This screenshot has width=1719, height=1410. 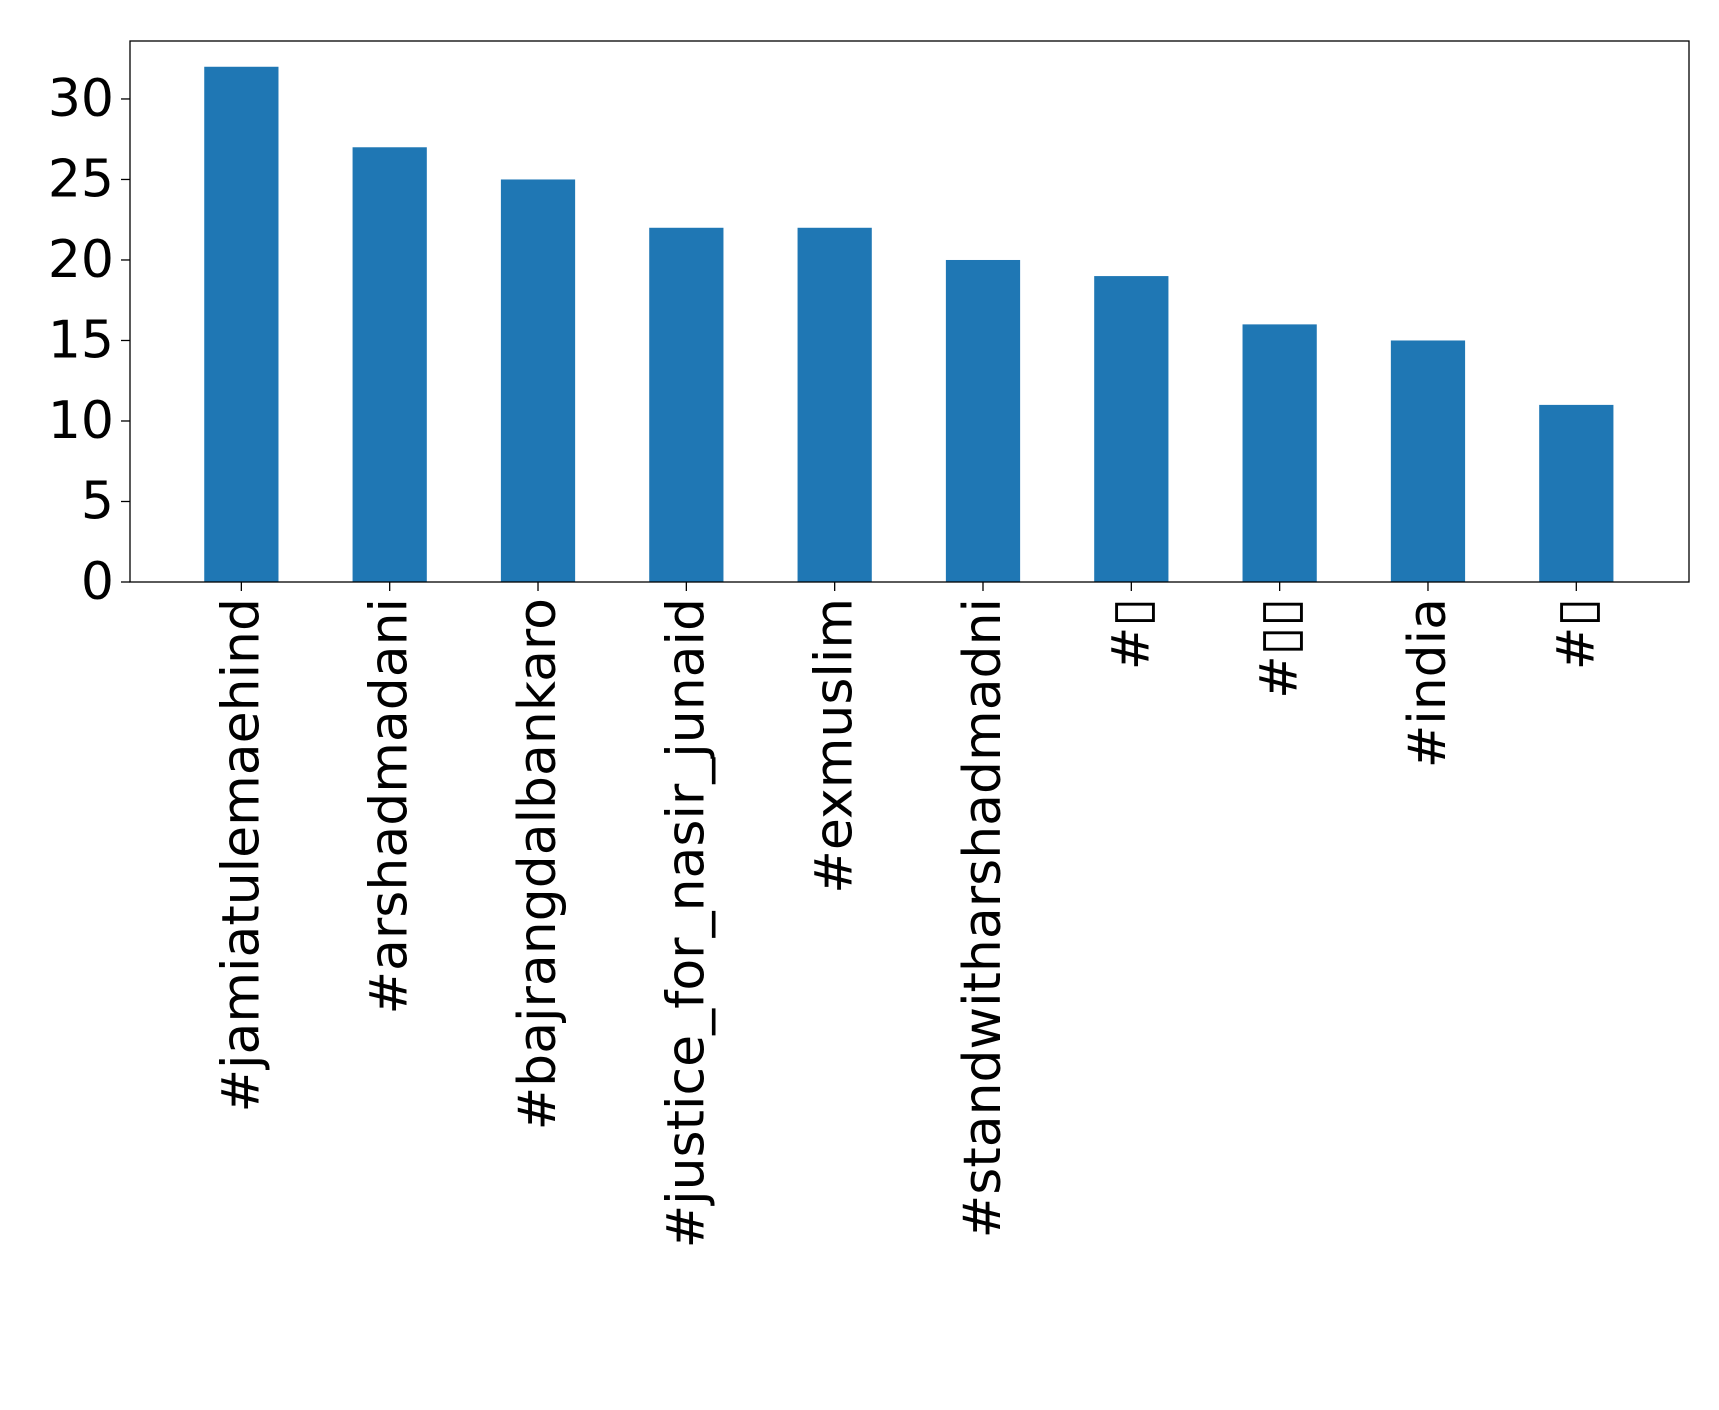 I want to click on x-tick-label-0: #jamiatulemaehind, so click(x=241, y=855).